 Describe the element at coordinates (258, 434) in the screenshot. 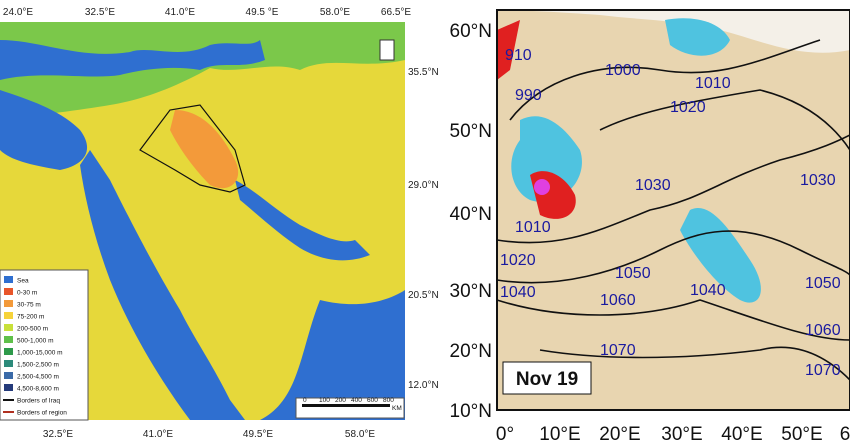

I see `lon-label: 49.5°E` at that location.